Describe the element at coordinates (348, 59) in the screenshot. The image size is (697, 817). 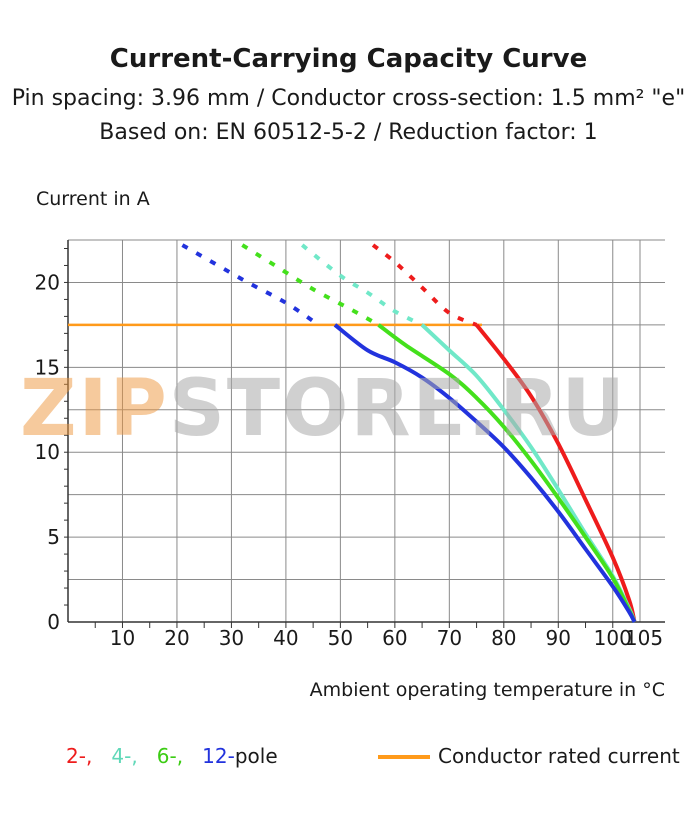
I see `chart-title: Current-Carrying Capacity Curve` at that location.